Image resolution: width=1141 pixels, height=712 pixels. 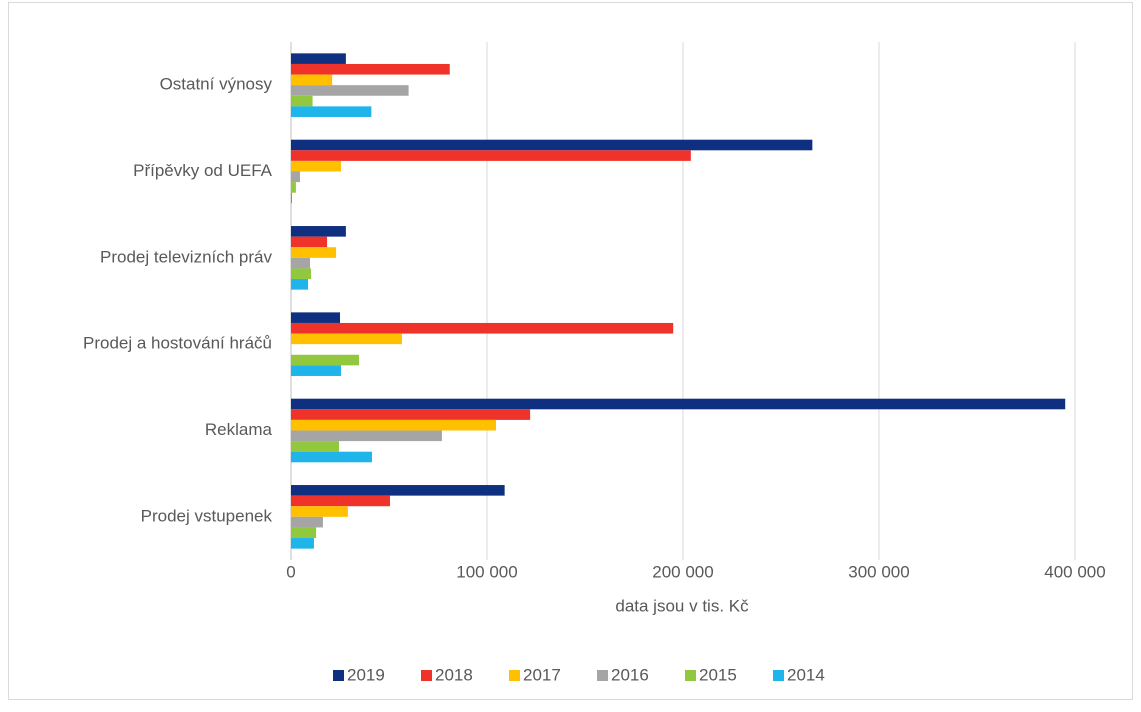 What do you see at coordinates (366, 674) in the screenshot?
I see `legend-label: 2019` at bounding box center [366, 674].